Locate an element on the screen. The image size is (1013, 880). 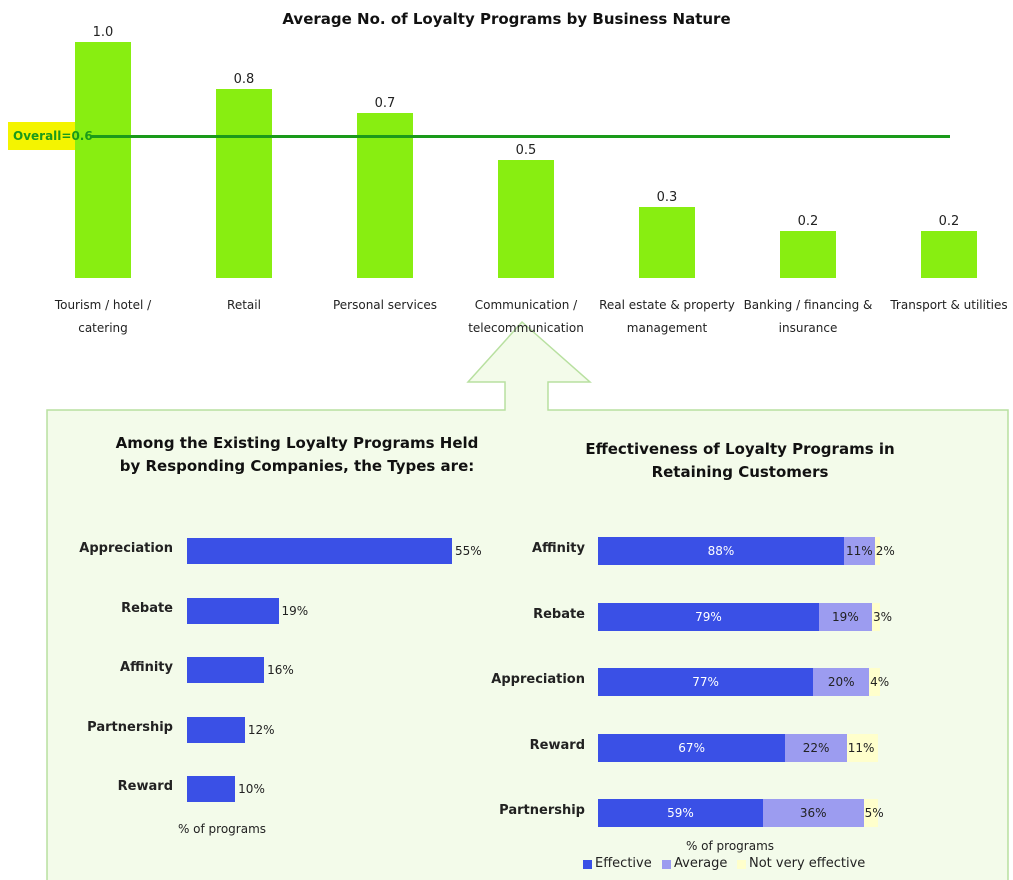
legend-label: Average is located at coordinates (701, 863).